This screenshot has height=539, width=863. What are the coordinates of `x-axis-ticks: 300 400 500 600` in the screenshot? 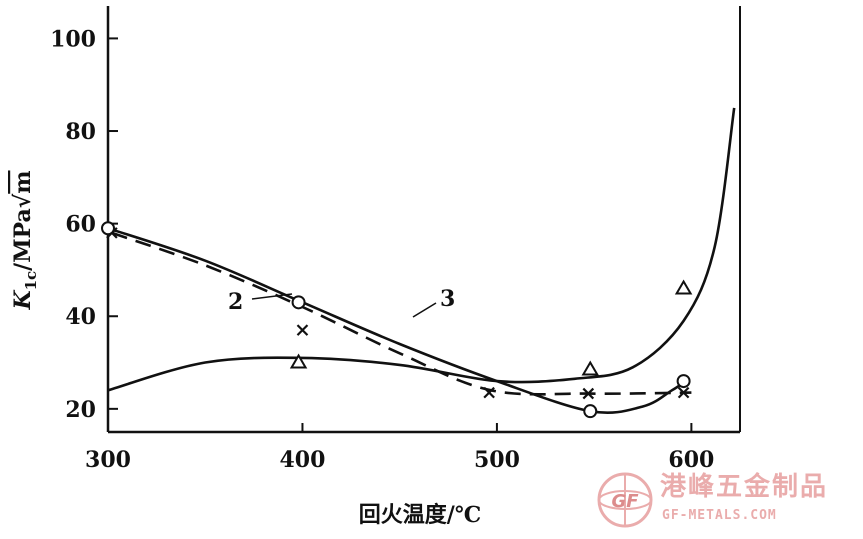 It's located at (399, 448).